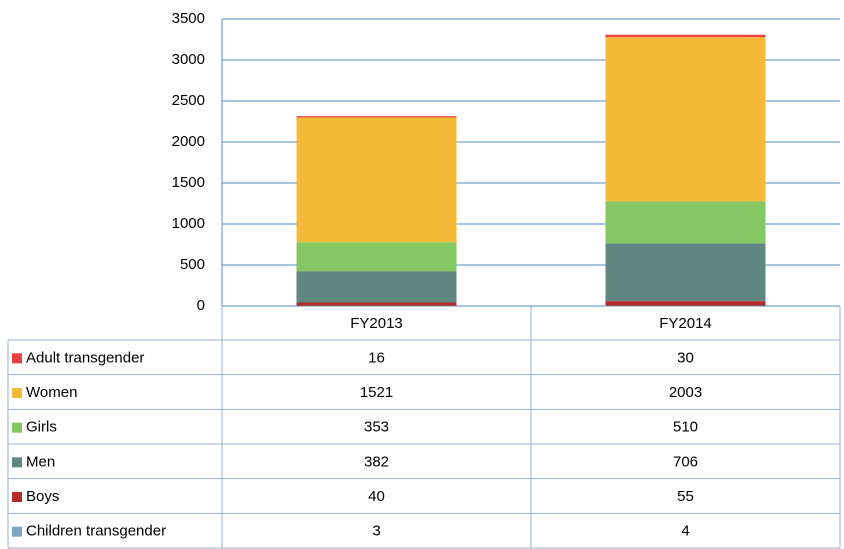 Image resolution: width=844 pixels, height=549 pixels. What do you see at coordinates (685, 392) in the screenshot?
I see `table-value: 2003` at bounding box center [685, 392].